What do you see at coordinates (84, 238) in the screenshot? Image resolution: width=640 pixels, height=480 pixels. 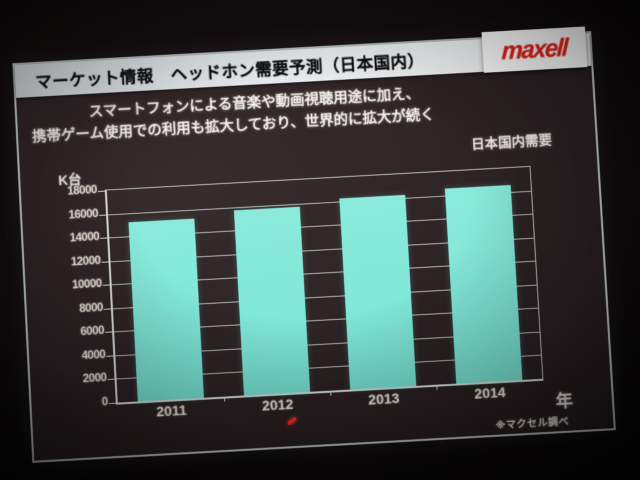 I see `y-axis-tick-label: 14000` at bounding box center [84, 238].